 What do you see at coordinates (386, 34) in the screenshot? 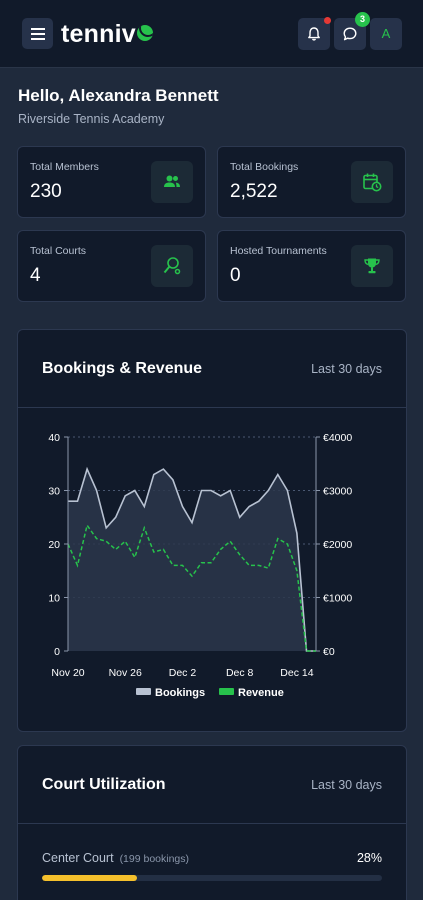
I see `user-avatar: A` at bounding box center [386, 34].